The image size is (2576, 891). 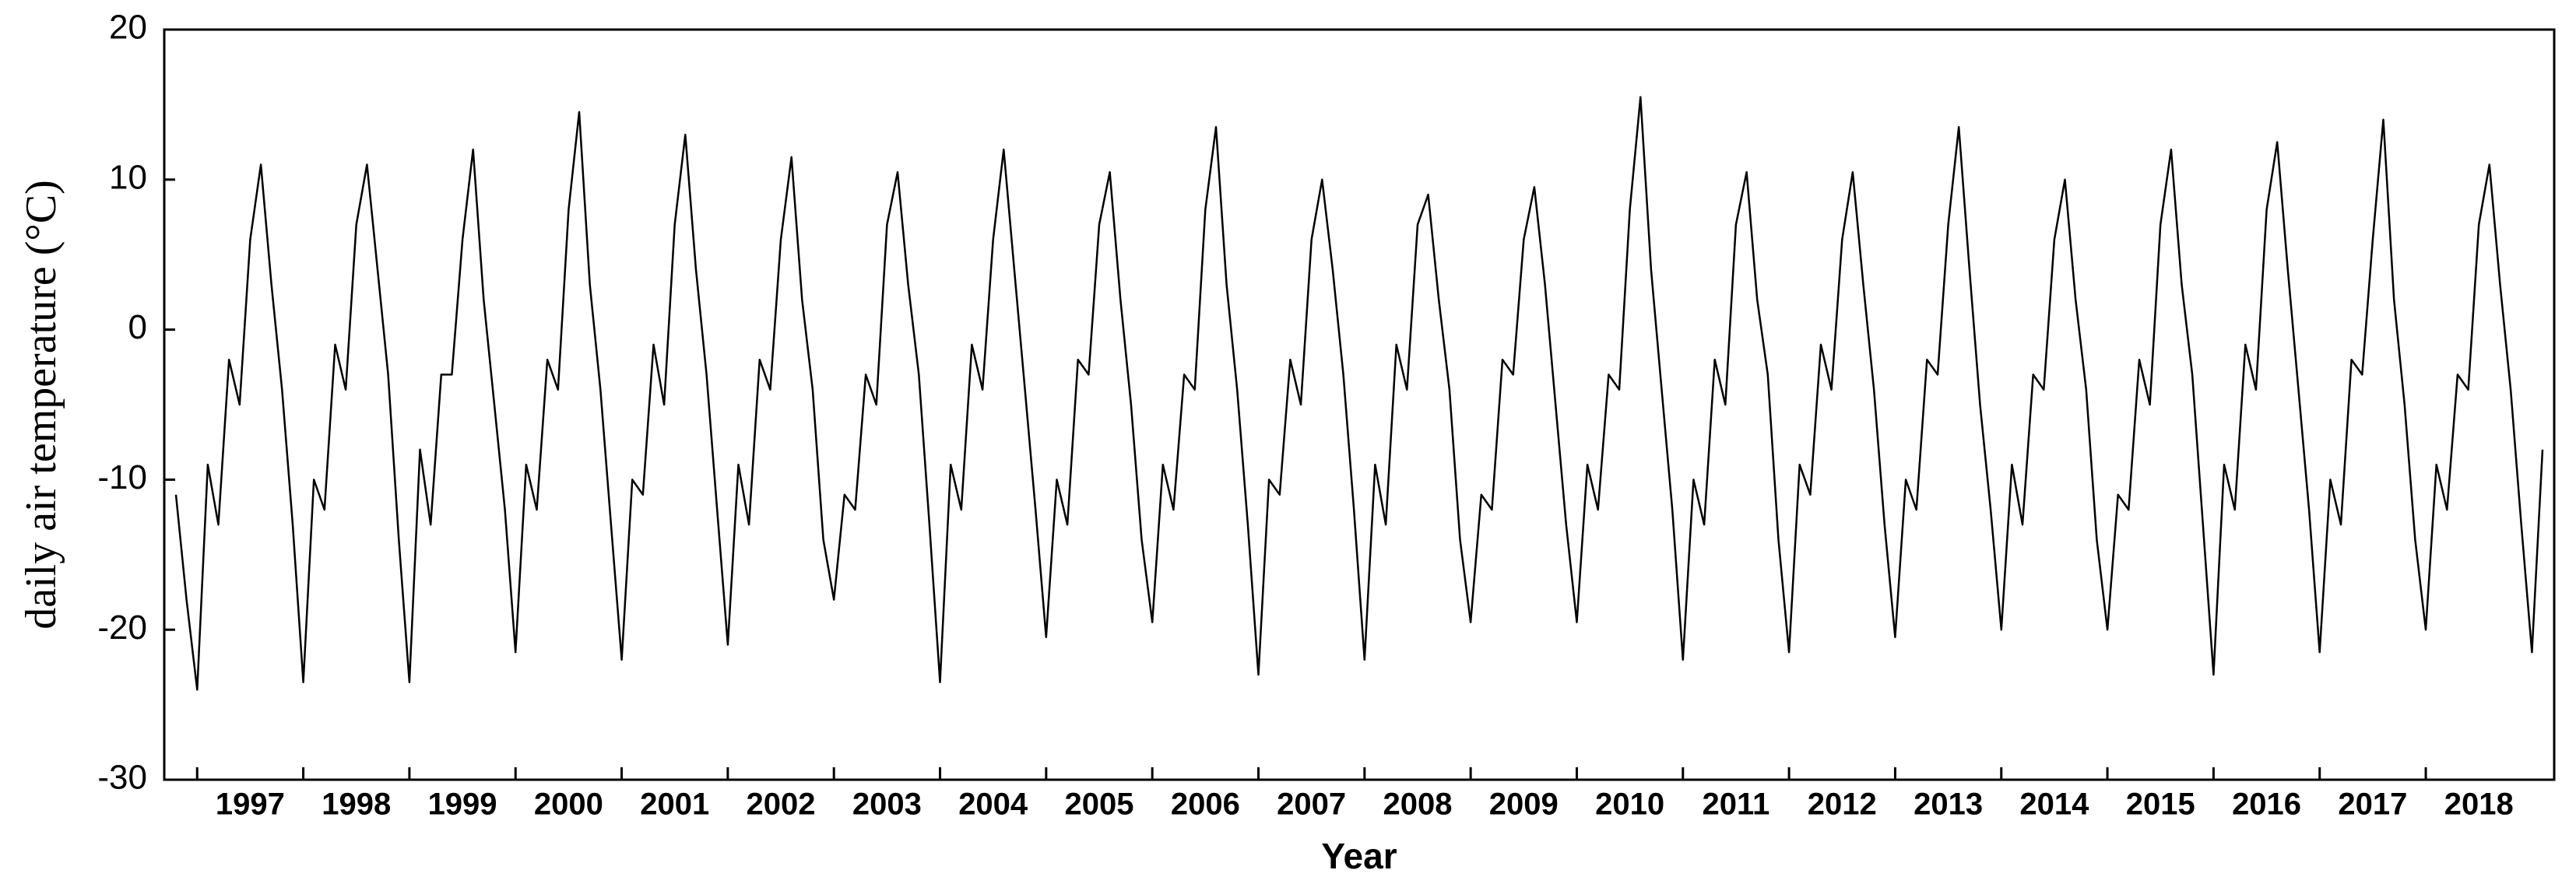 I want to click on y-tick-label: 10, so click(x=128, y=177).